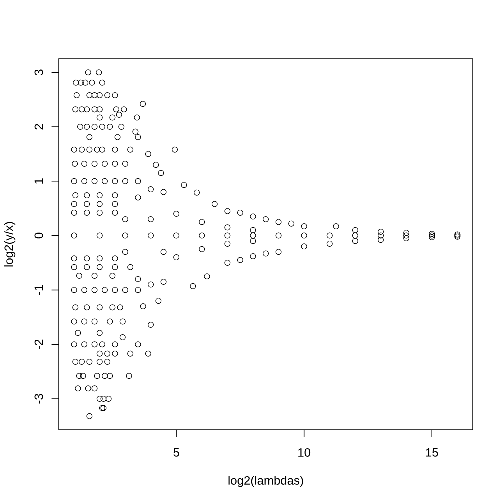 Image resolution: width=504 pixels, height=504 pixels. What do you see at coordinates (39, 181) in the screenshot?
I see `y-tick-label: 1` at bounding box center [39, 181].